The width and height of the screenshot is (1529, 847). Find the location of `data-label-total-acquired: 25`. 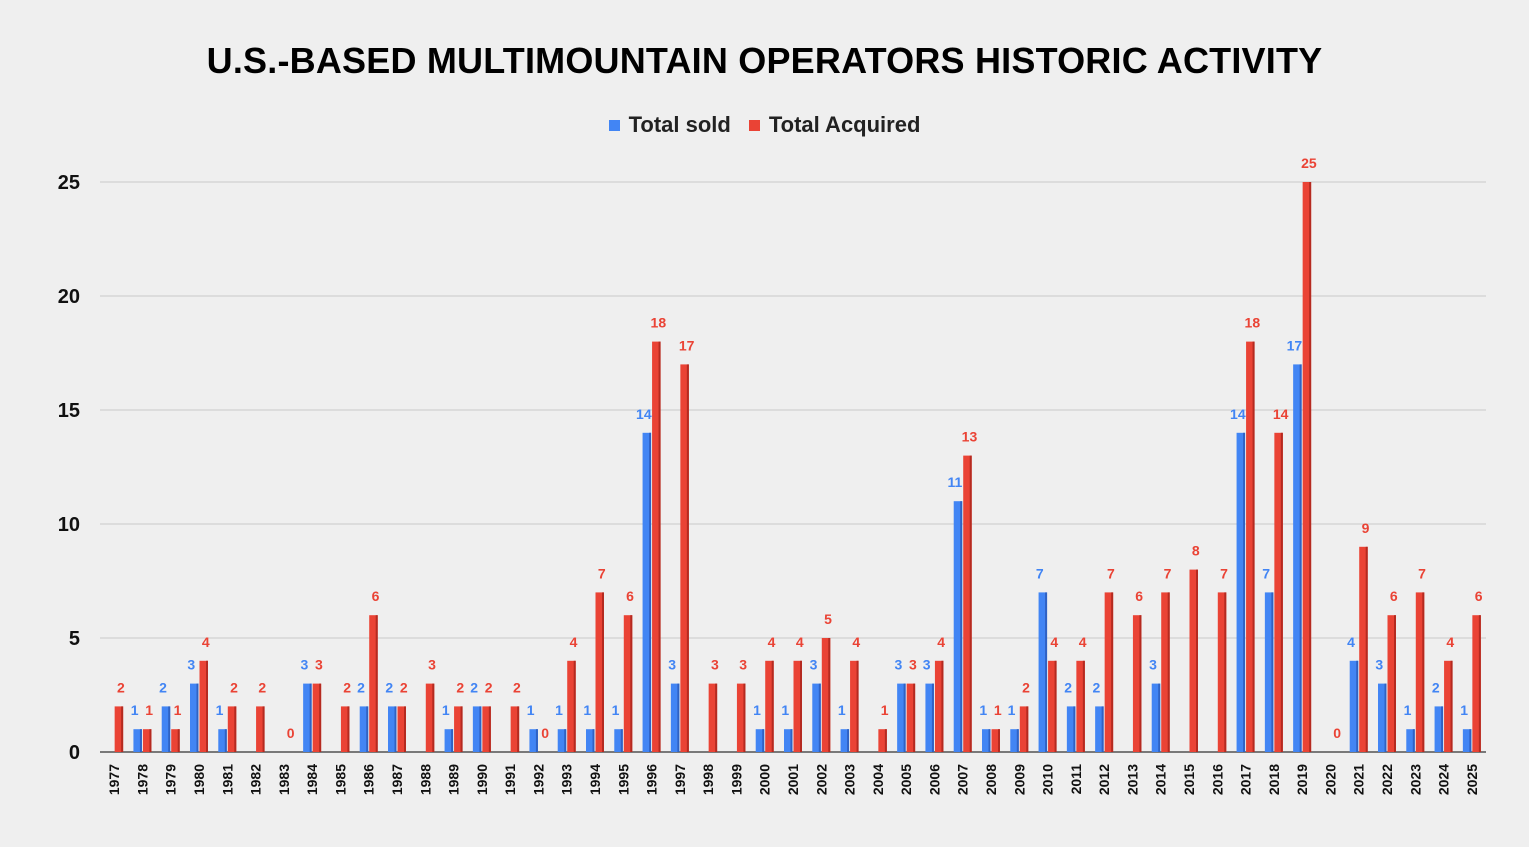

data-label-total-acquired: 25 is located at coordinates (1309, 163).